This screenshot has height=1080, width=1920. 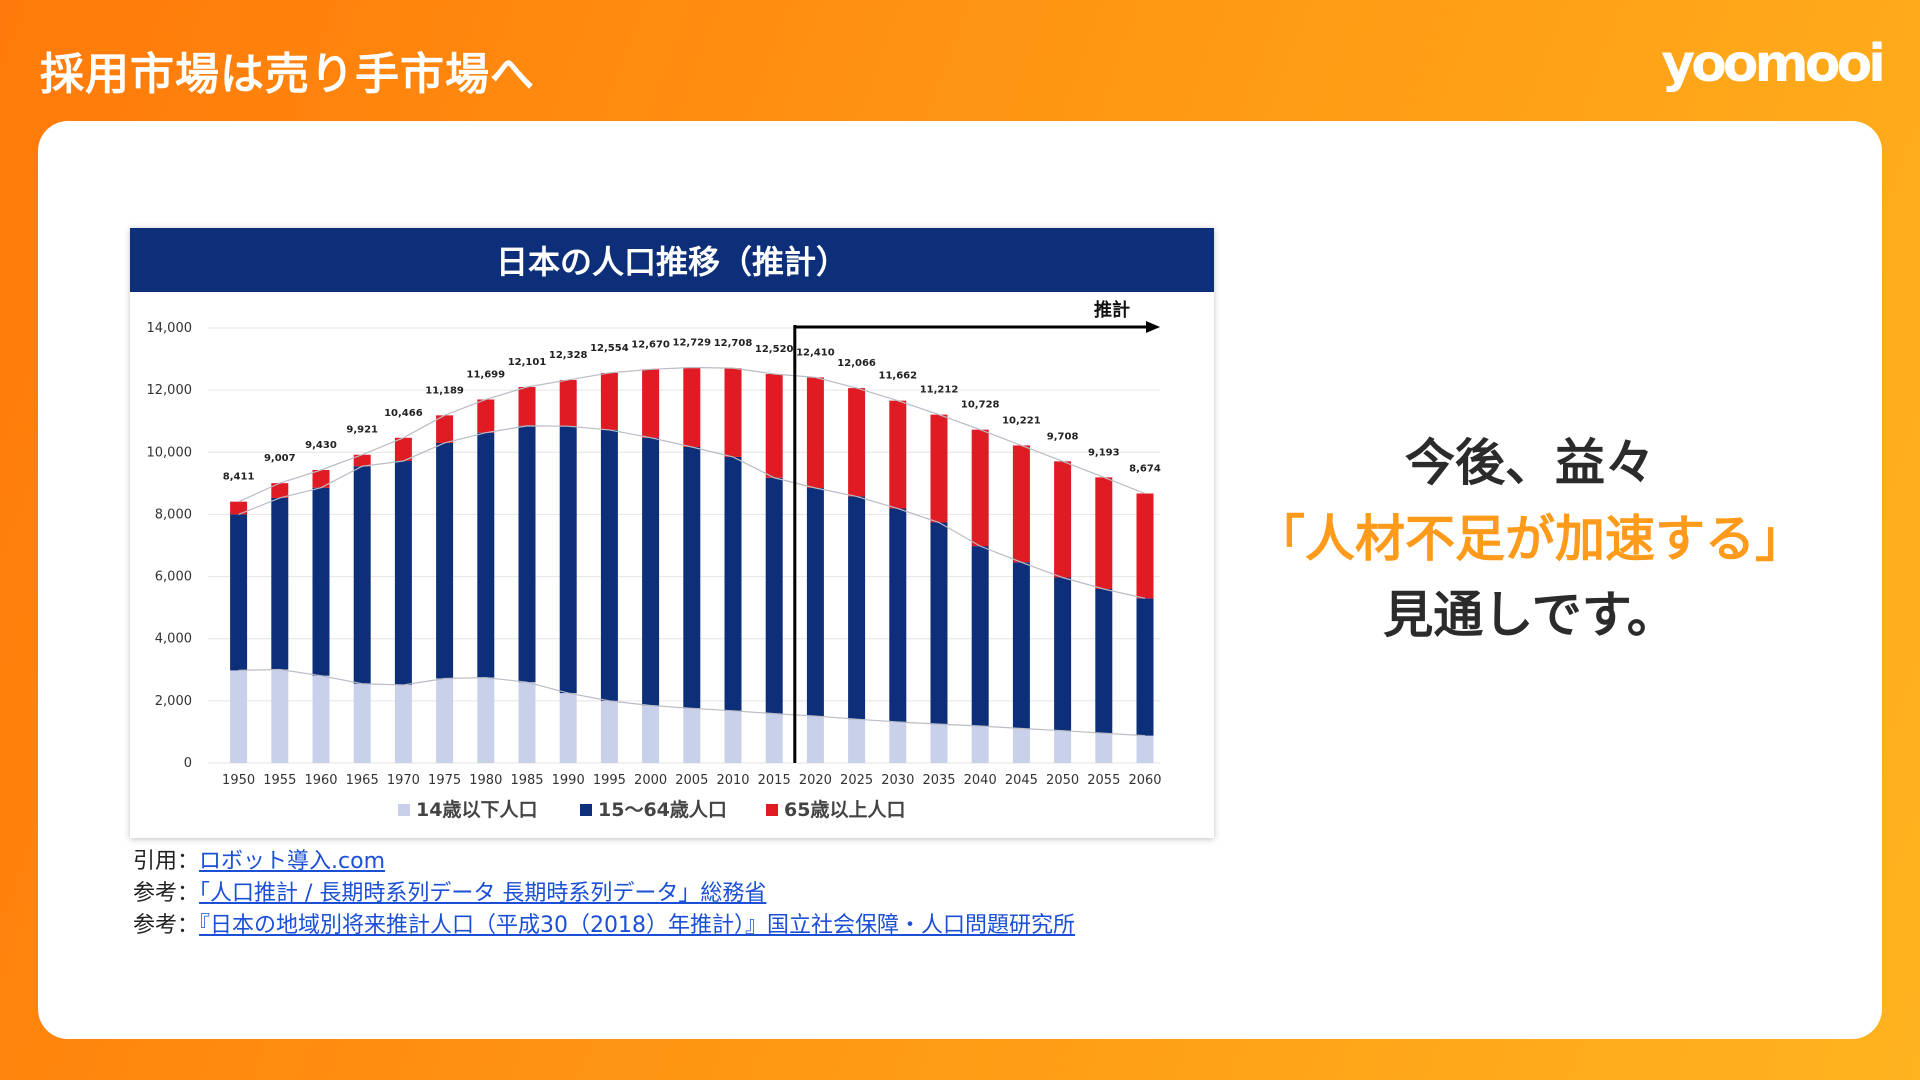 What do you see at coordinates (609, 780) in the screenshot?
I see `x-tick-label: 1995` at bounding box center [609, 780].